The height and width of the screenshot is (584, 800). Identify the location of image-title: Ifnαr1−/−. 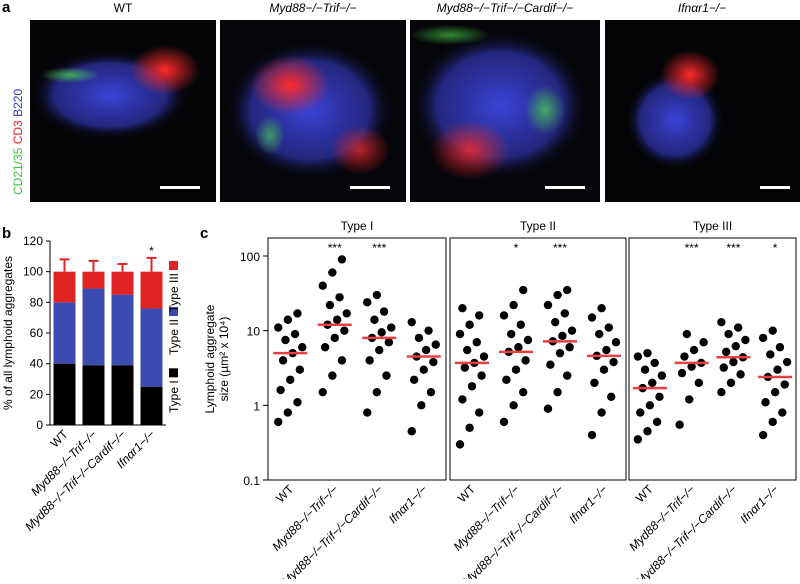
(702, 8).